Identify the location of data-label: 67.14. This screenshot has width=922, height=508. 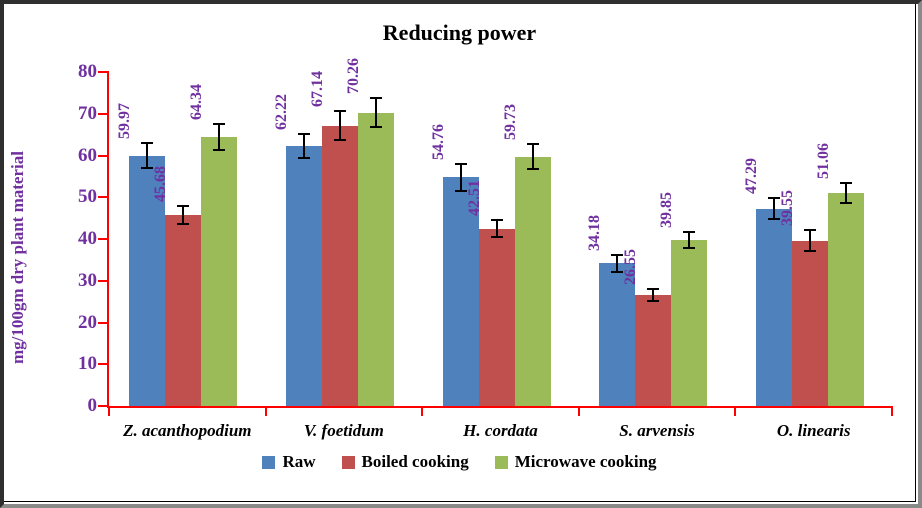
(317, 89).